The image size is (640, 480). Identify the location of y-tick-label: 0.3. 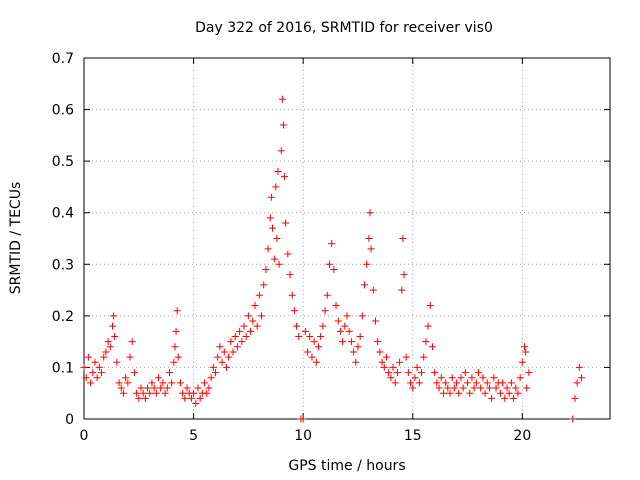
(63, 265).